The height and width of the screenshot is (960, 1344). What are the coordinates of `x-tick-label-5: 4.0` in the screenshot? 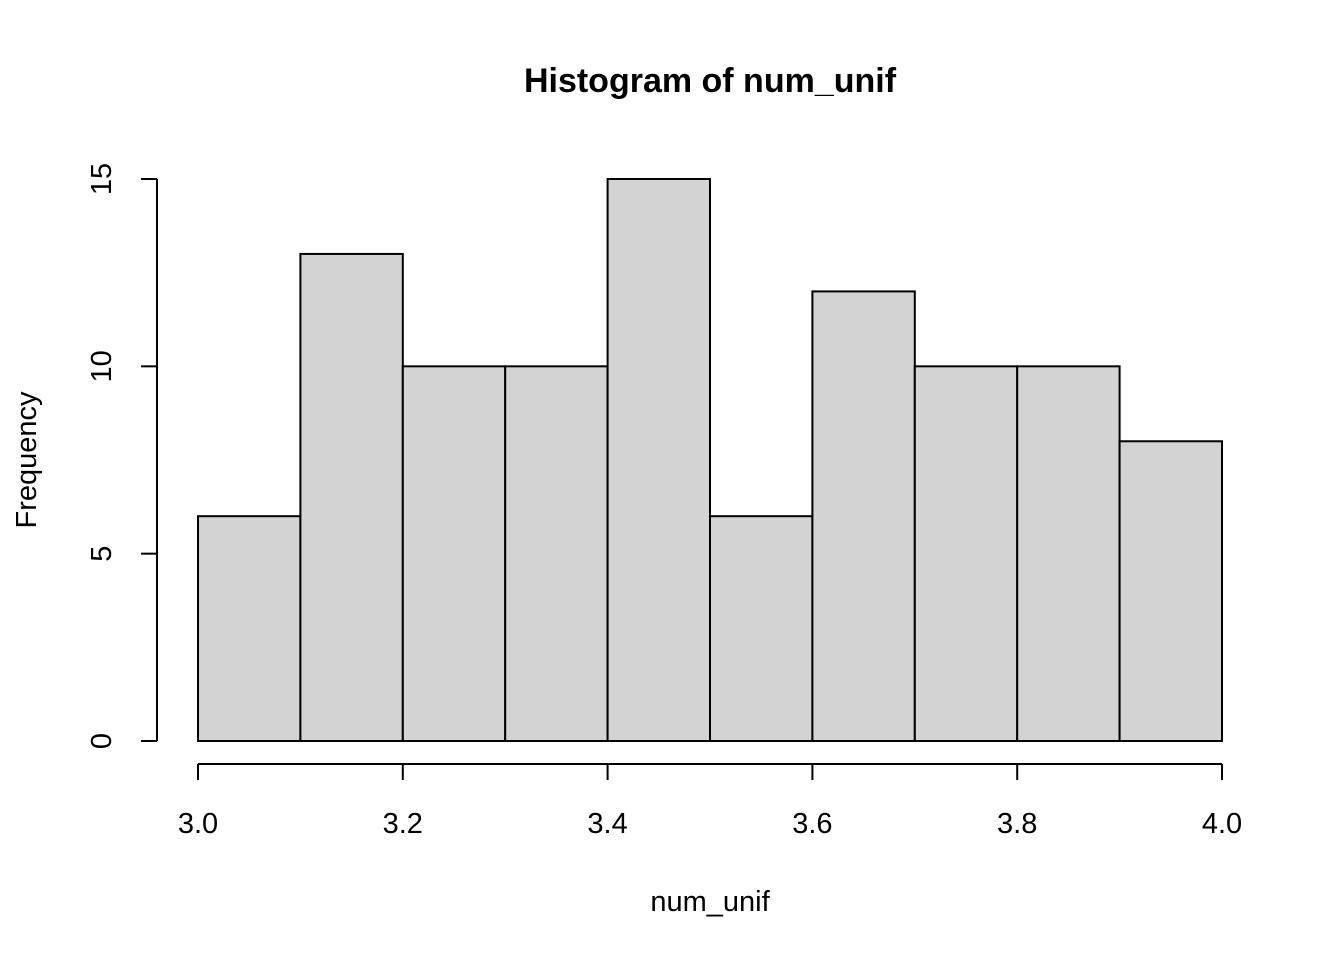 It's located at (1222, 824).